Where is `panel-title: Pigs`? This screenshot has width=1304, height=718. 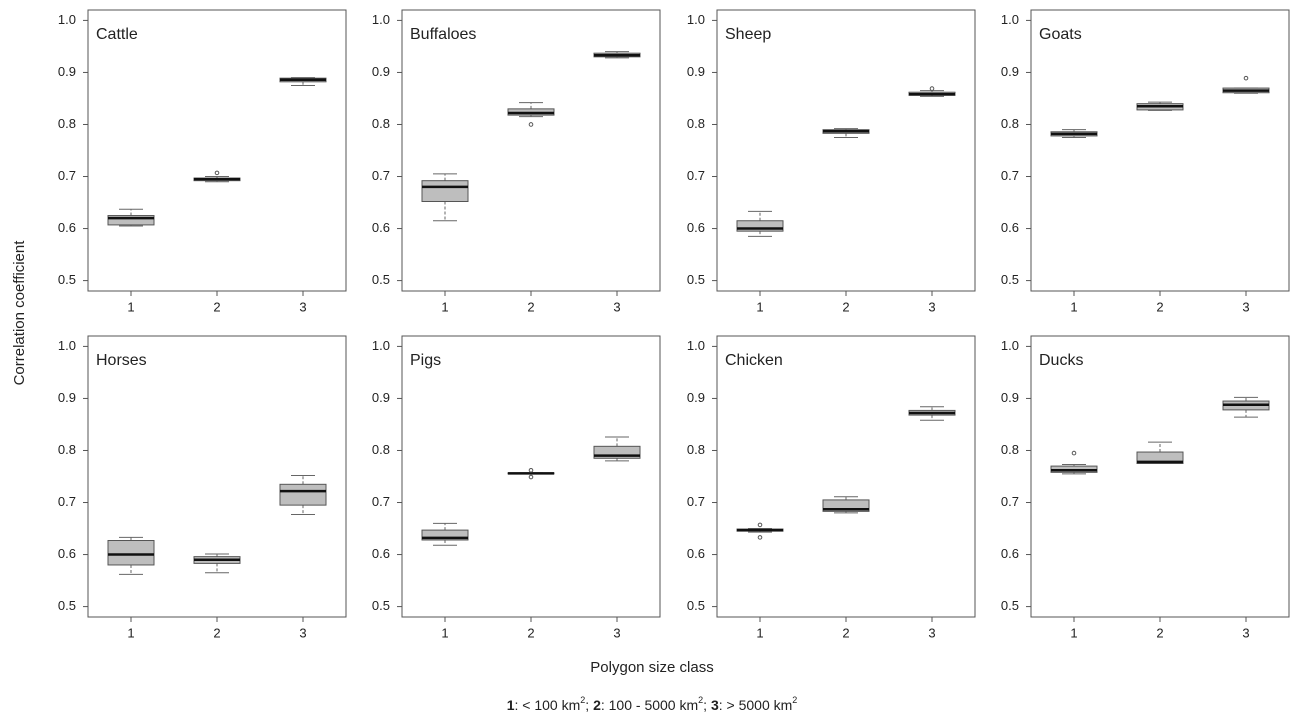
panel-title: Pigs is located at coordinates (425, 360).